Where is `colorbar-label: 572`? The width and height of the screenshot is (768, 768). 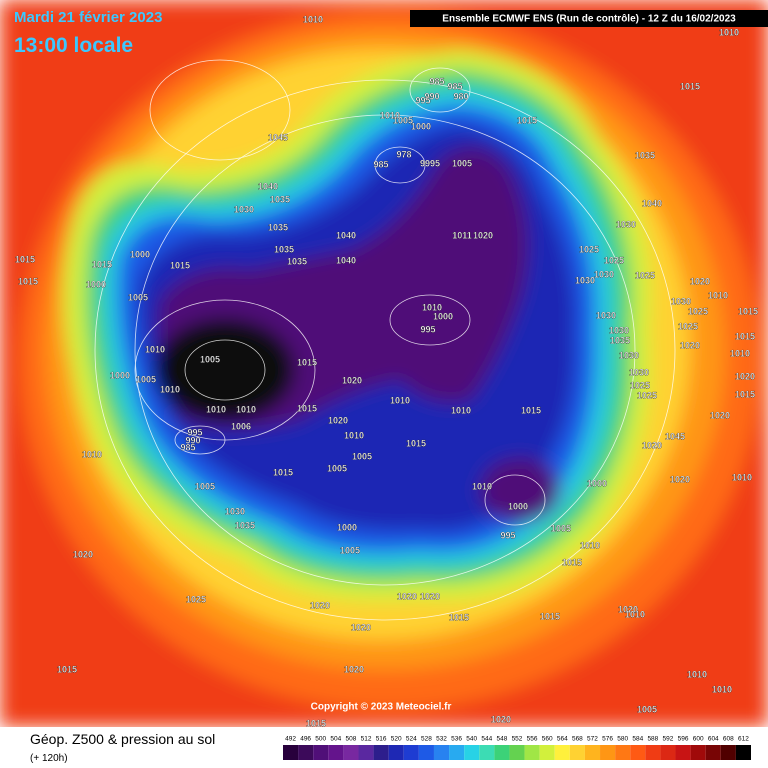
colorbar-label: 572 is located at coordinates (592, 739).